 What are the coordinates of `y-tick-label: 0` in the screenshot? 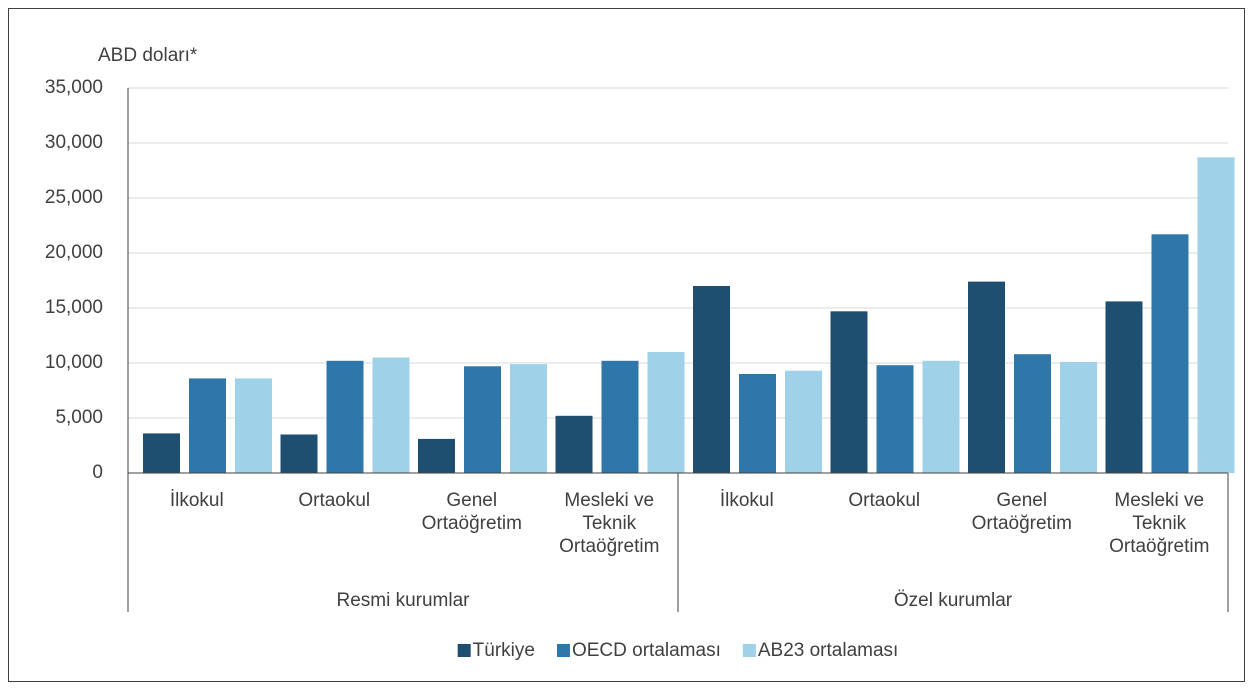 It's located at (97, 472).